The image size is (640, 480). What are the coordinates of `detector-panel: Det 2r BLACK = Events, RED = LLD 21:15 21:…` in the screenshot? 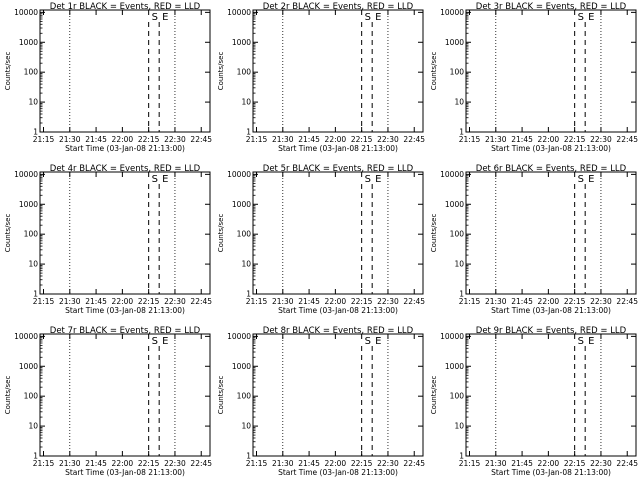 It's located at (321, 77).